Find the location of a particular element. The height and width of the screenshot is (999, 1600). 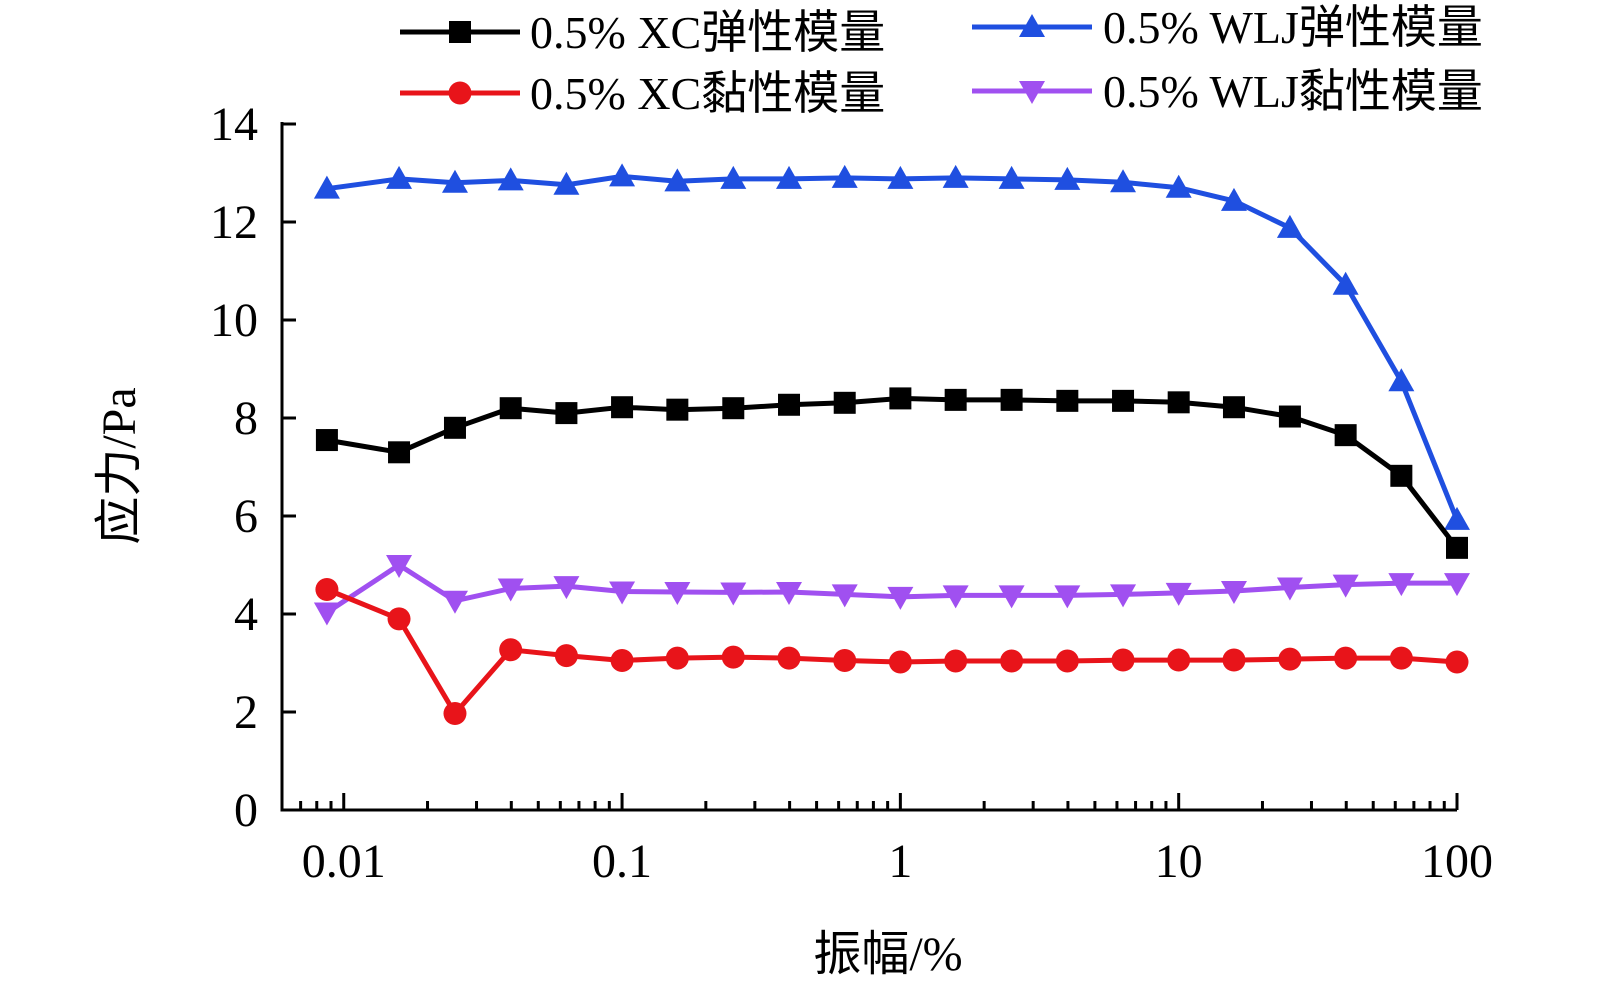

y-tick-label: 8 is located at coordinates (246, 418).